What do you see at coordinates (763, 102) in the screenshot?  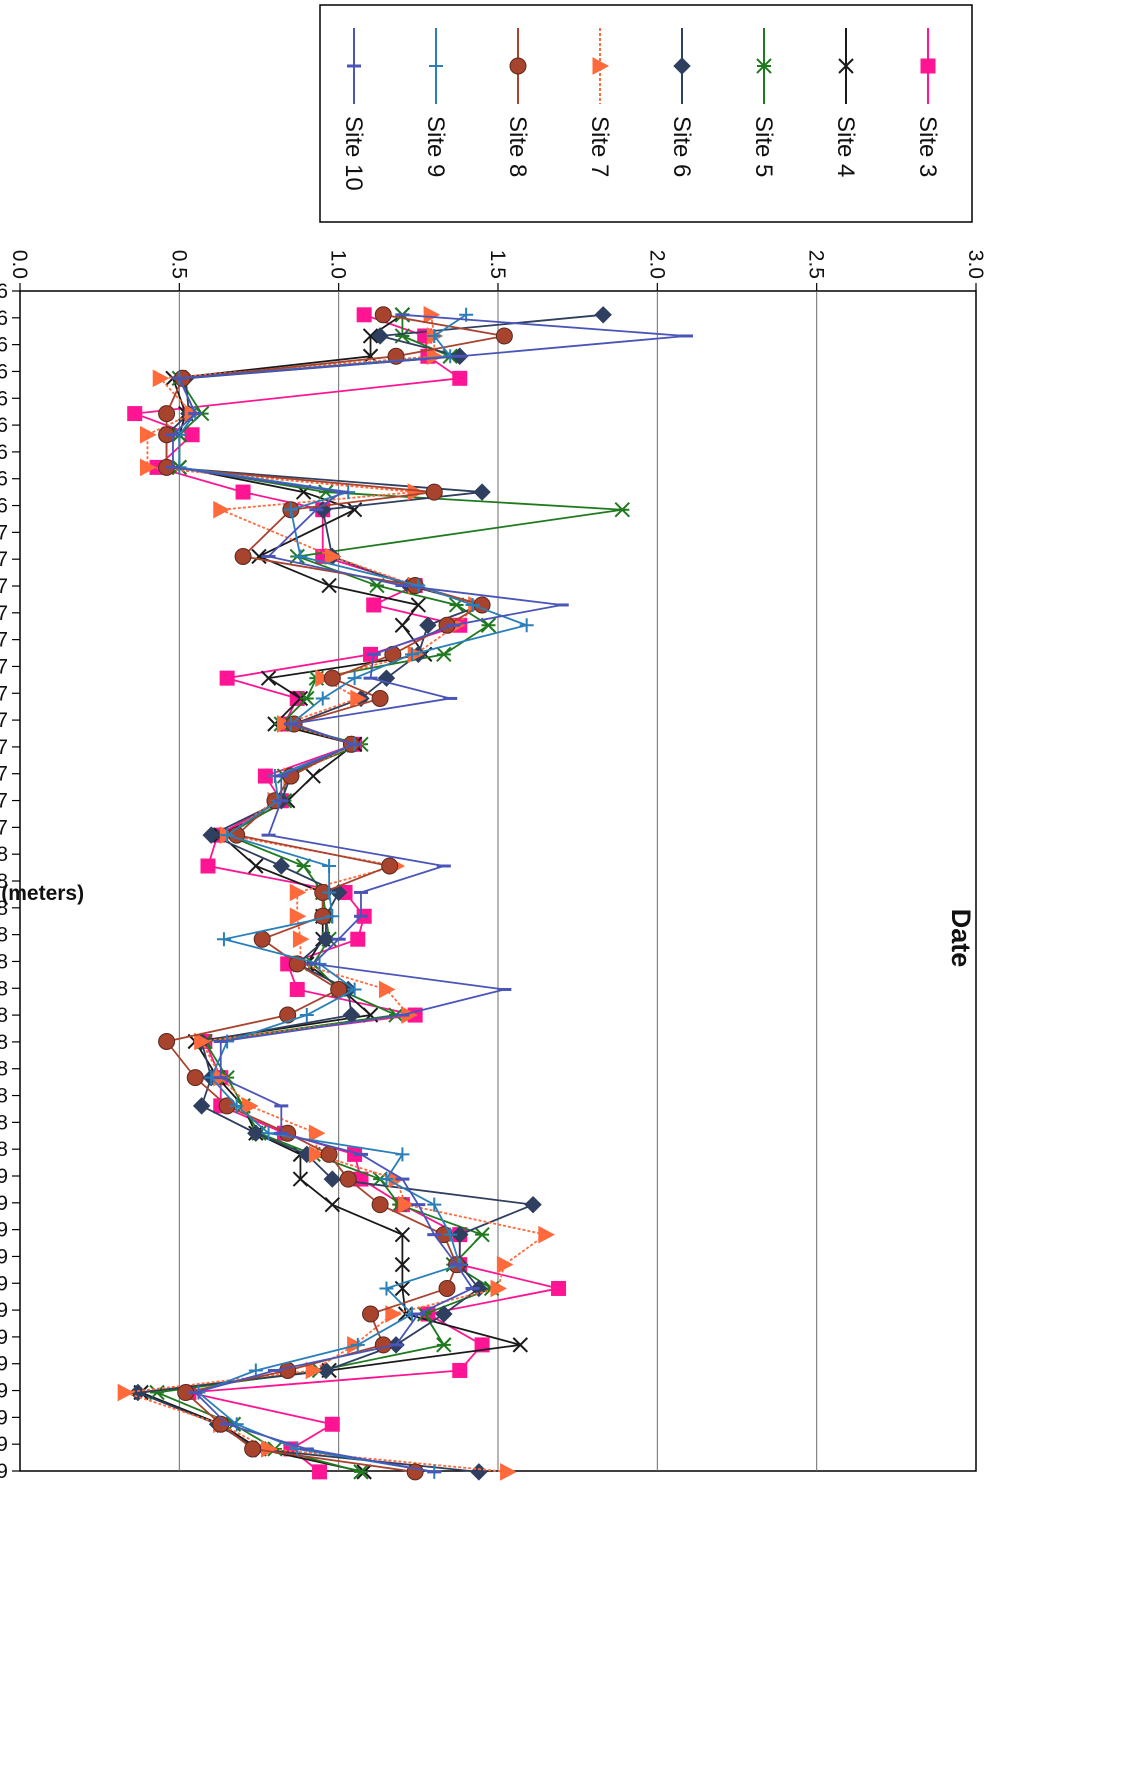 I see `legend-item-site-5: Site 5` at bounding box center [763, 102].